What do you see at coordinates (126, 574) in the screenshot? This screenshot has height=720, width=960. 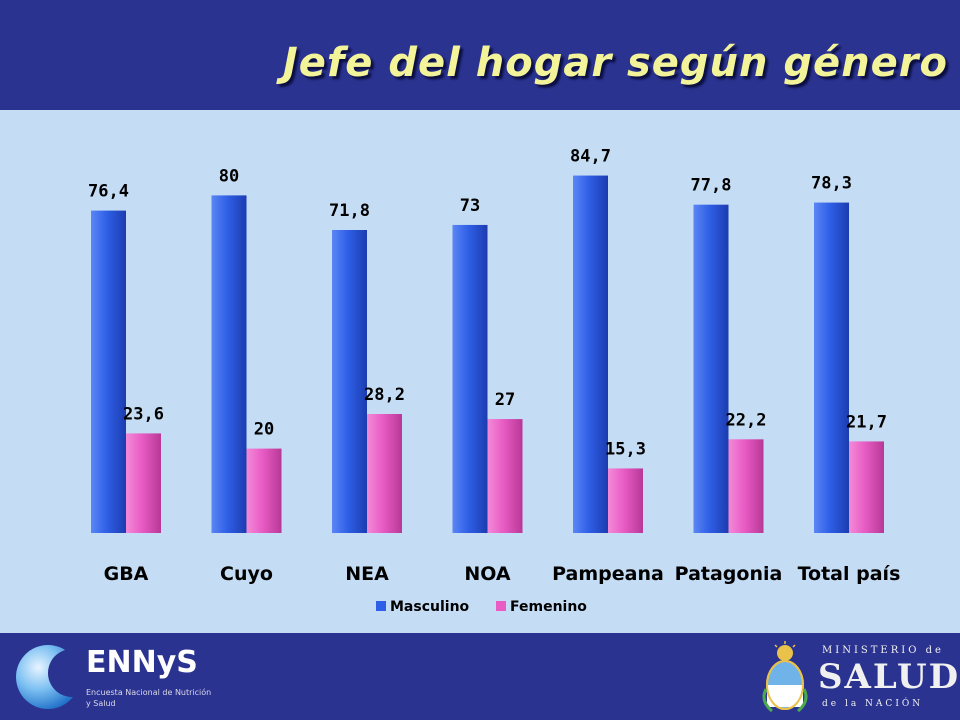 I see `category-label-gba: GBA` at bounding box center [126, 574].